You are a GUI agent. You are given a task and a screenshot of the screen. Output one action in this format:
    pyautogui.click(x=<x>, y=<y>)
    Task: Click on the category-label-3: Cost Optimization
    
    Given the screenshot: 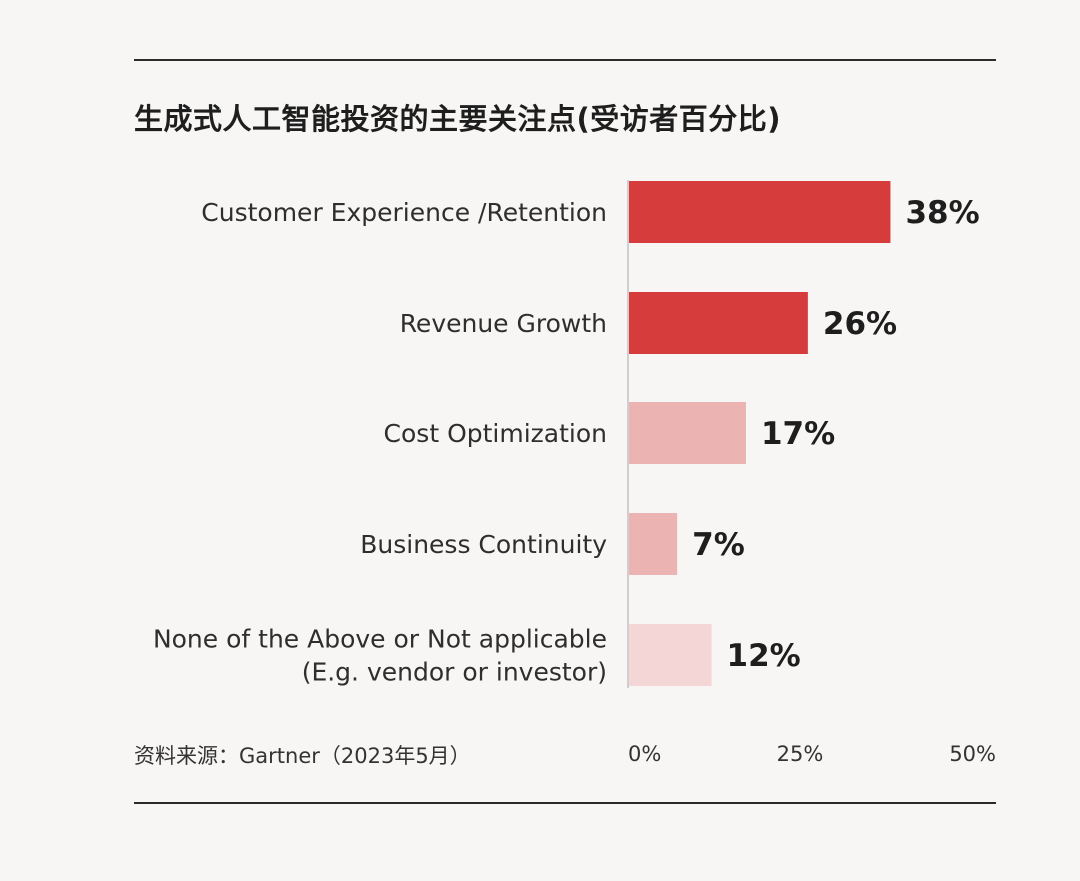 What is the action you would take?
    pyautogui.click(x=495, y=433)
    